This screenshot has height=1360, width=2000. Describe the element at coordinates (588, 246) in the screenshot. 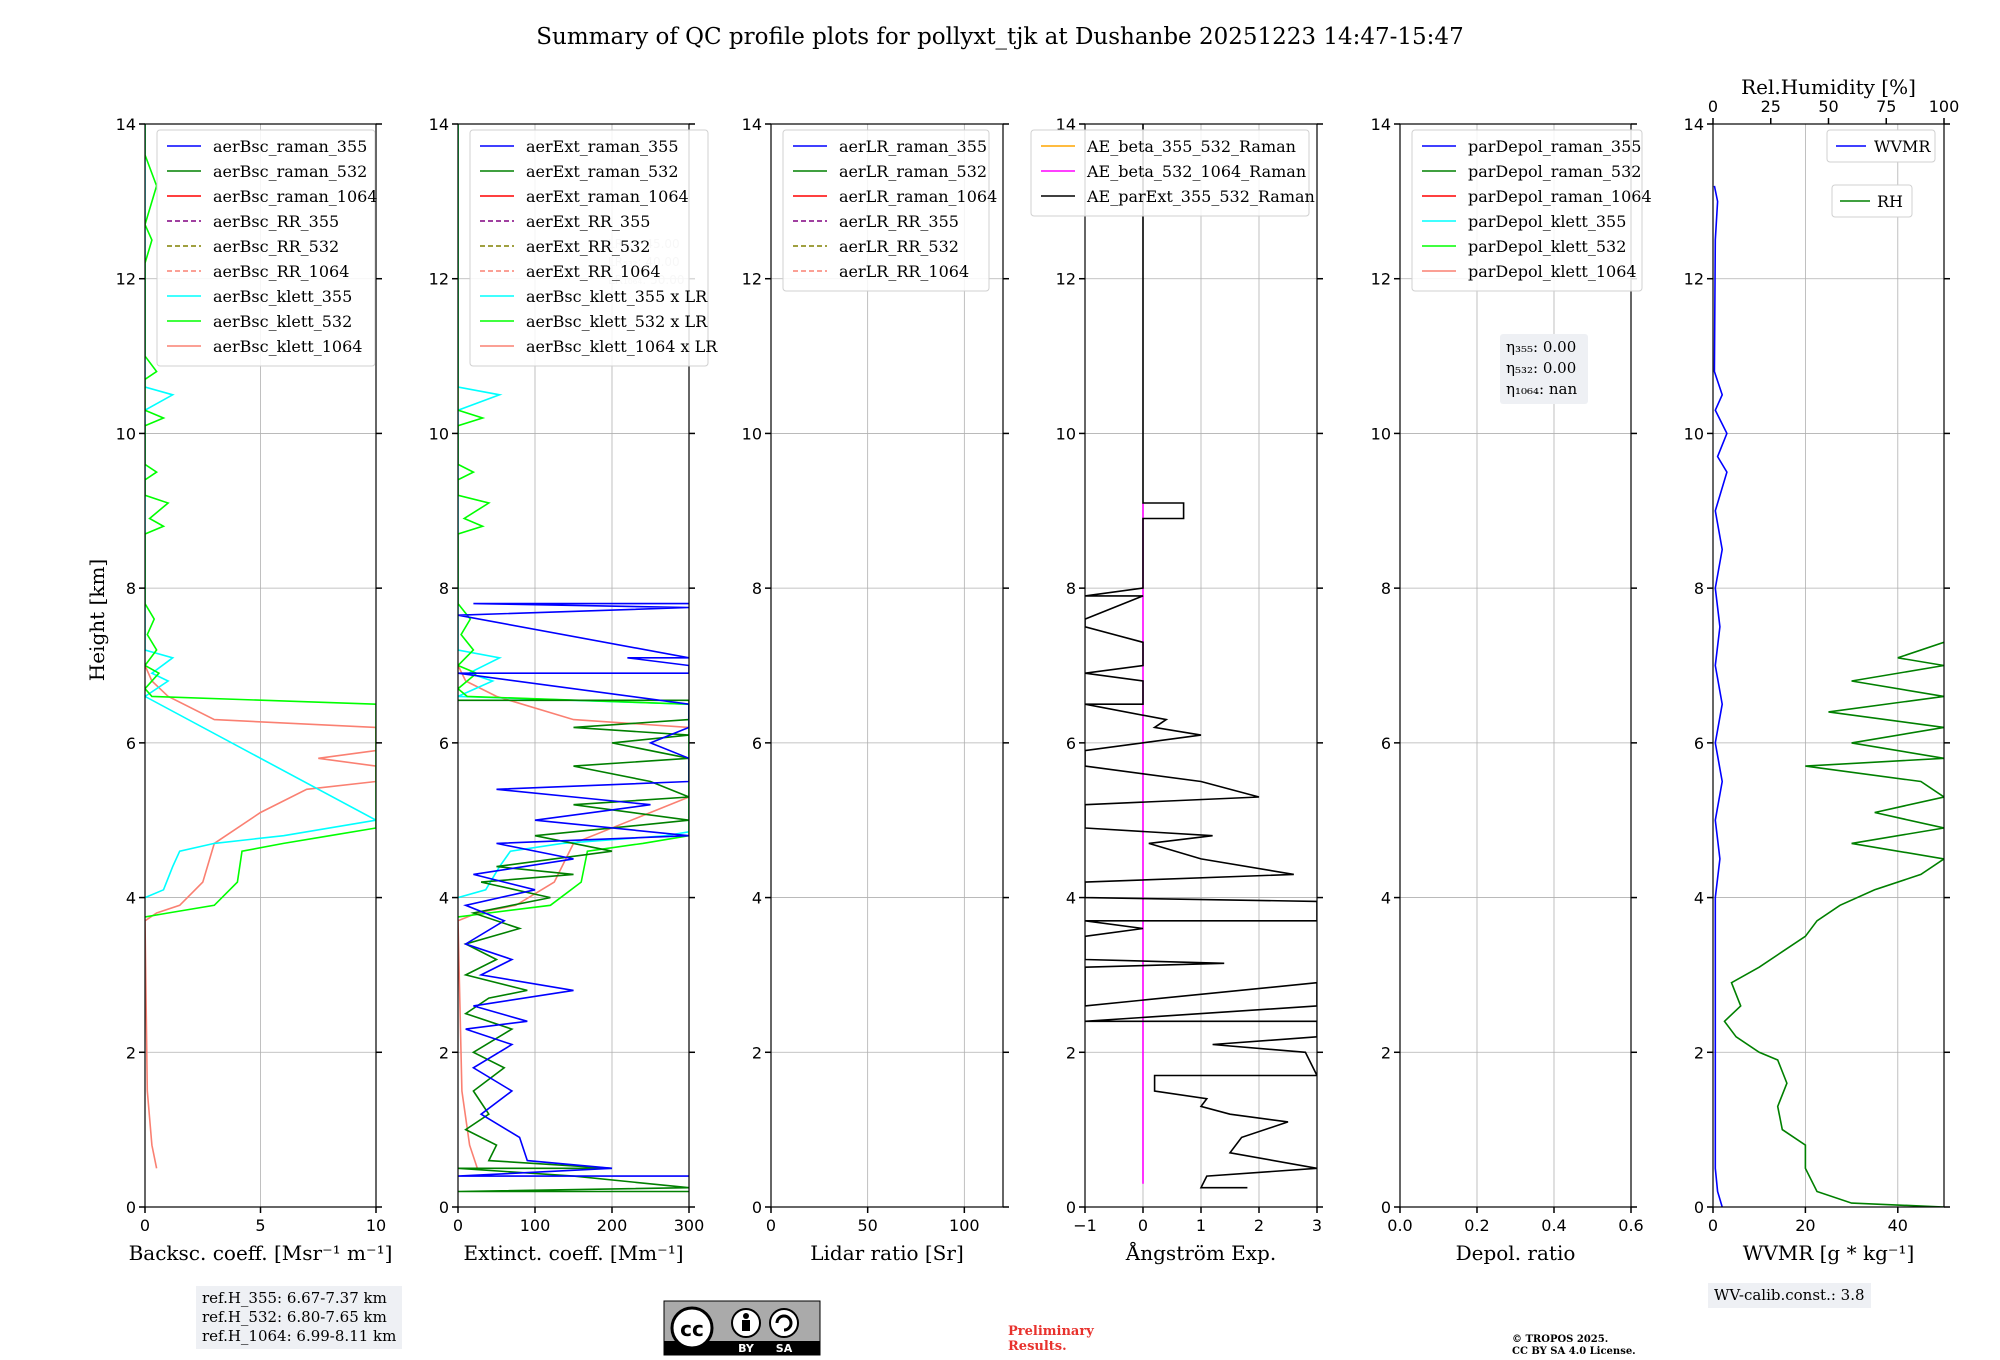

I see `legend-entry: aerExt_RR_532` at that location.